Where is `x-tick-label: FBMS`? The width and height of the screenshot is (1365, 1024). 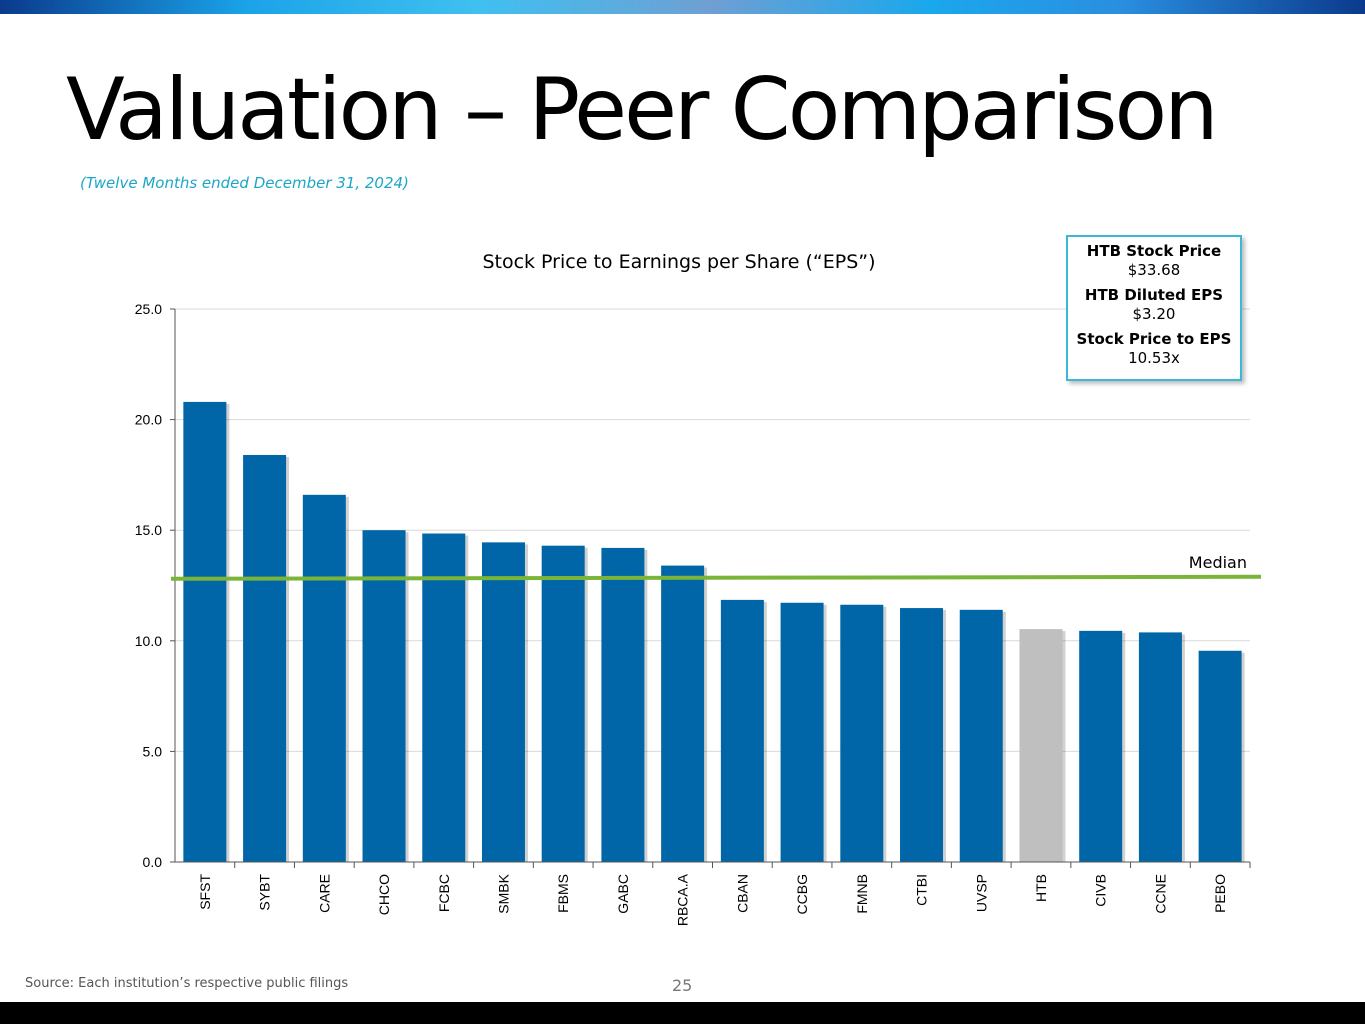
x-tick-label: FBMS is located at coordinates (563, 893).